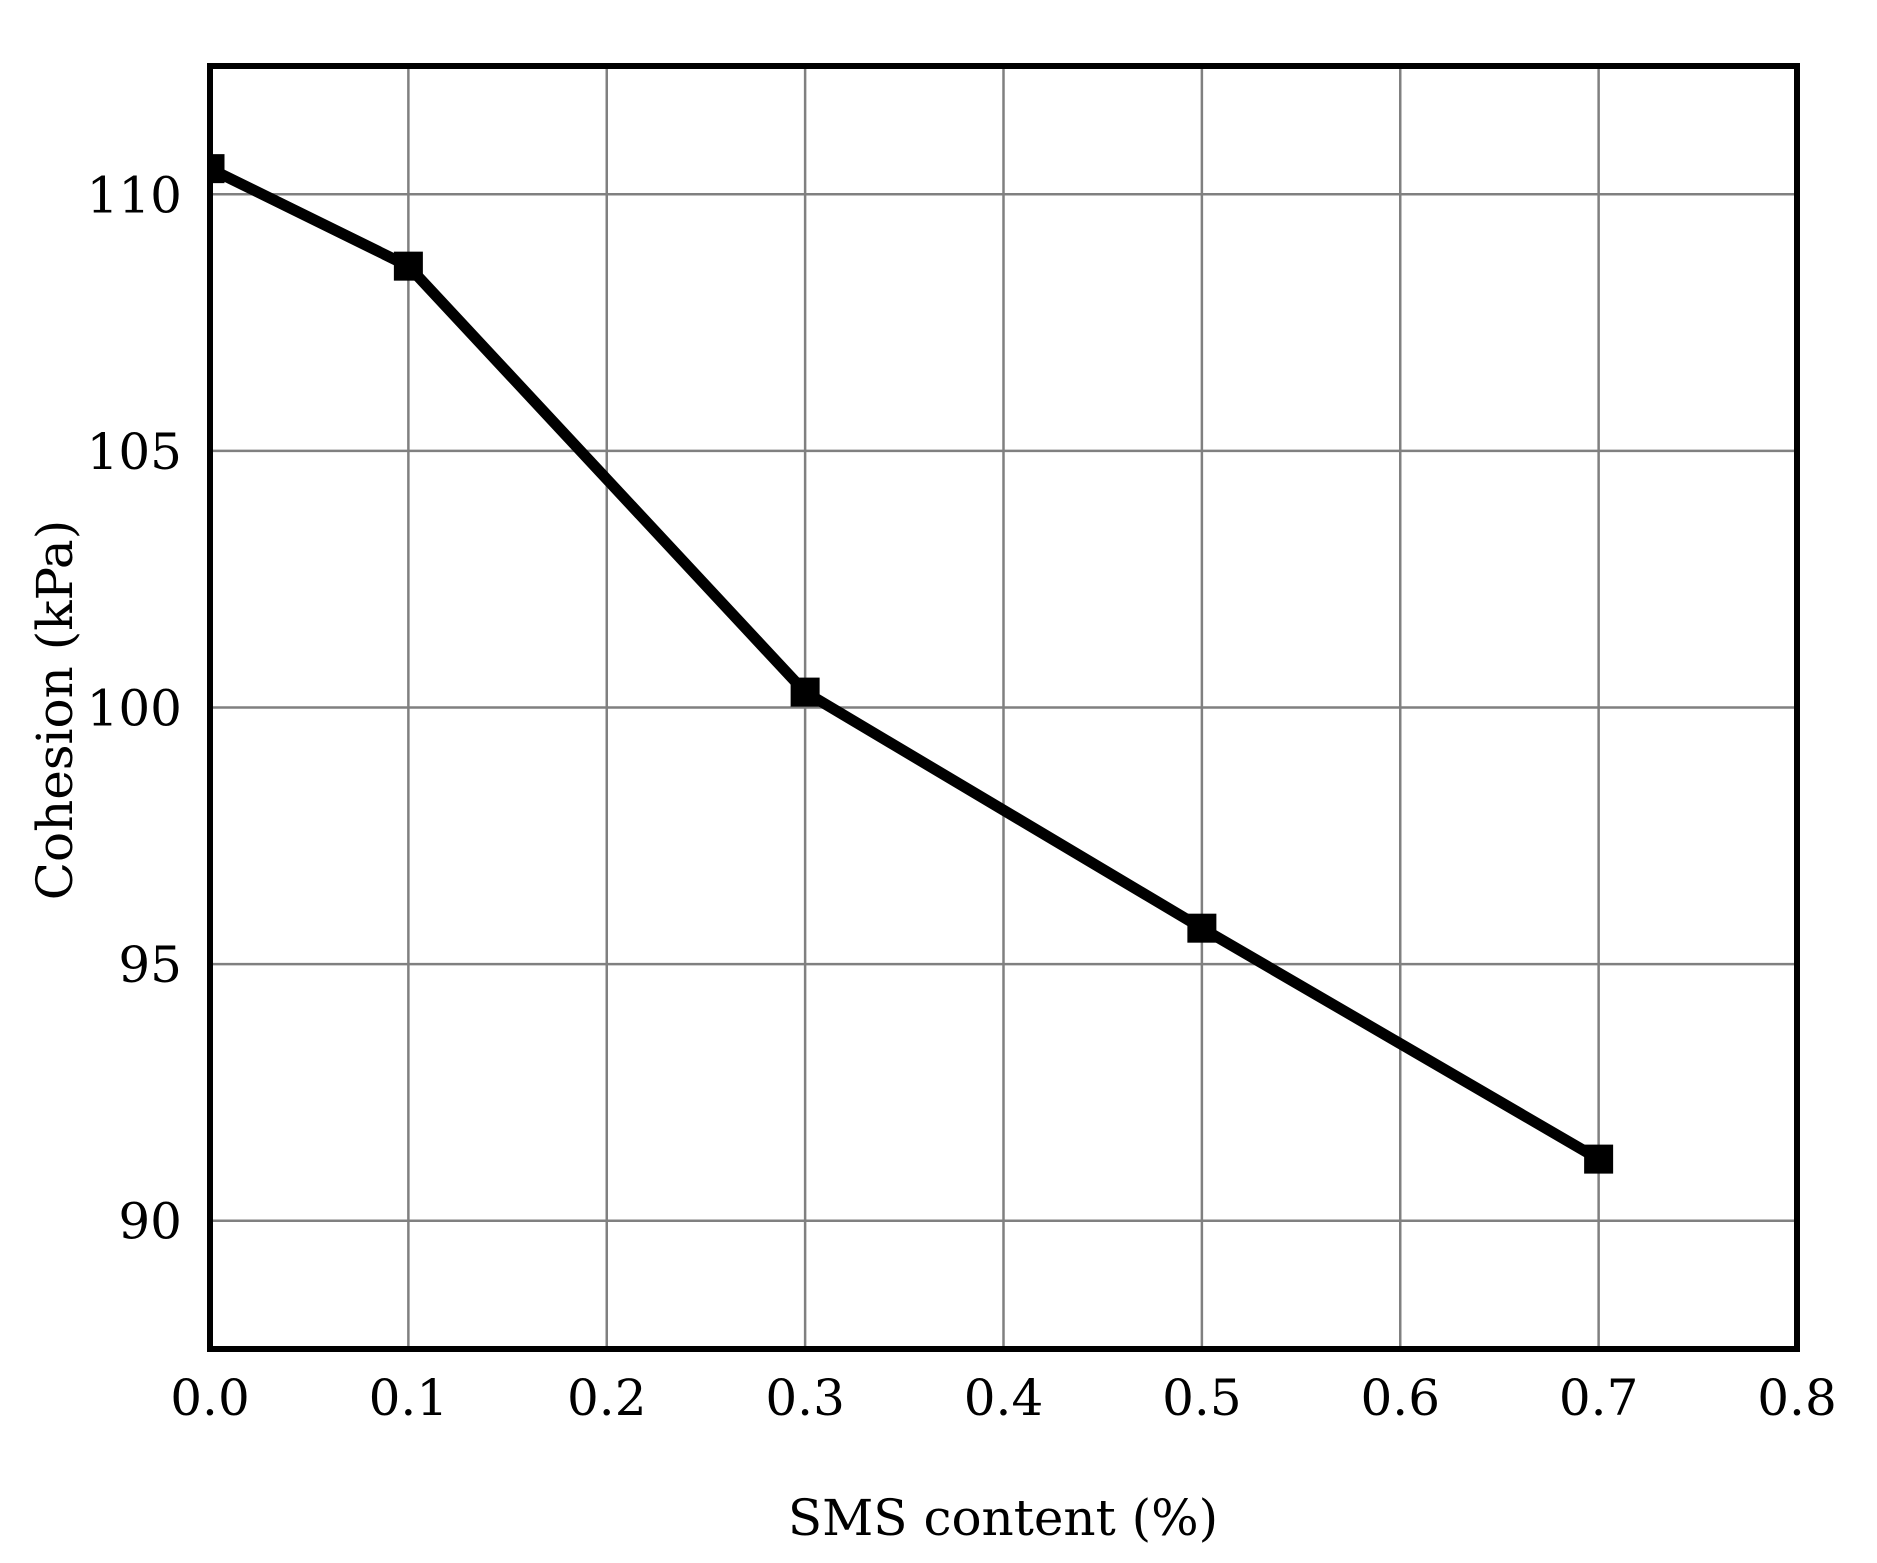  What do you see at coordinates (150, 965) in the screenshot?
I see `y-tick-label: 95` at bounding box center [150, 965].